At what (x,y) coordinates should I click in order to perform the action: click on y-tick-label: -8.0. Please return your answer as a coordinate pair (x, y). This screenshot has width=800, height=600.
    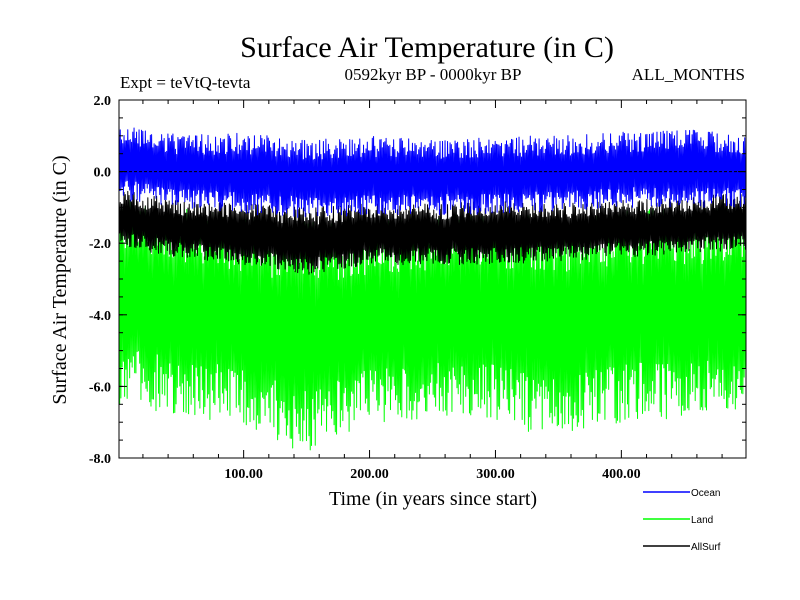
    Looking at the image, I should click on (100, 459).